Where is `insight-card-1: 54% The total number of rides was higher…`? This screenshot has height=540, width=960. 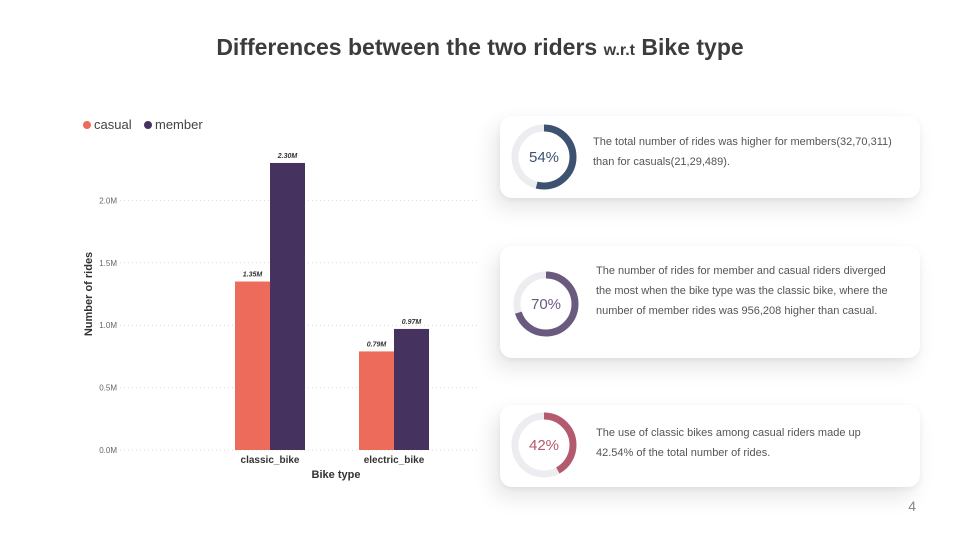 insight-card-1: 54% The total number of rides was higher… is located at coordinates (710, 157).